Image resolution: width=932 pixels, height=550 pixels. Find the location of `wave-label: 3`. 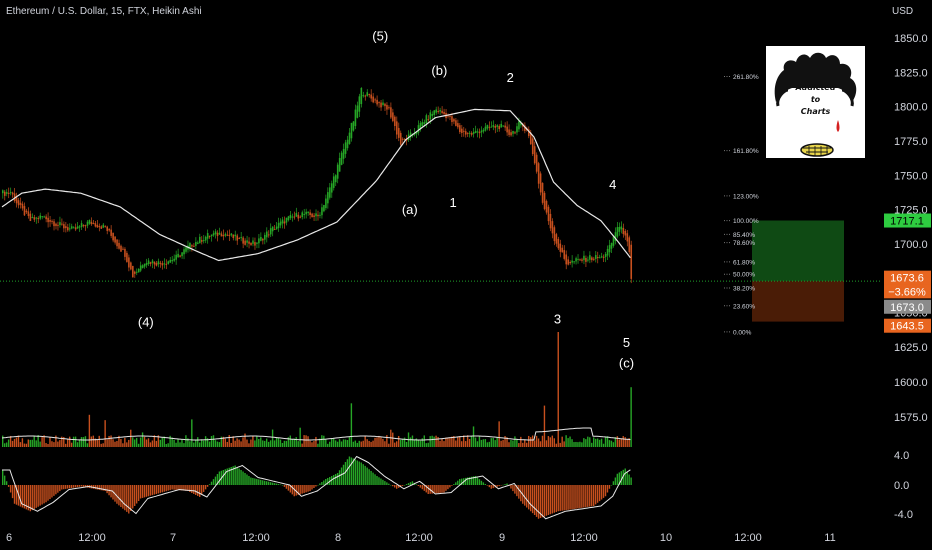

wave-label: 3 is located at coordinates (557, 319).